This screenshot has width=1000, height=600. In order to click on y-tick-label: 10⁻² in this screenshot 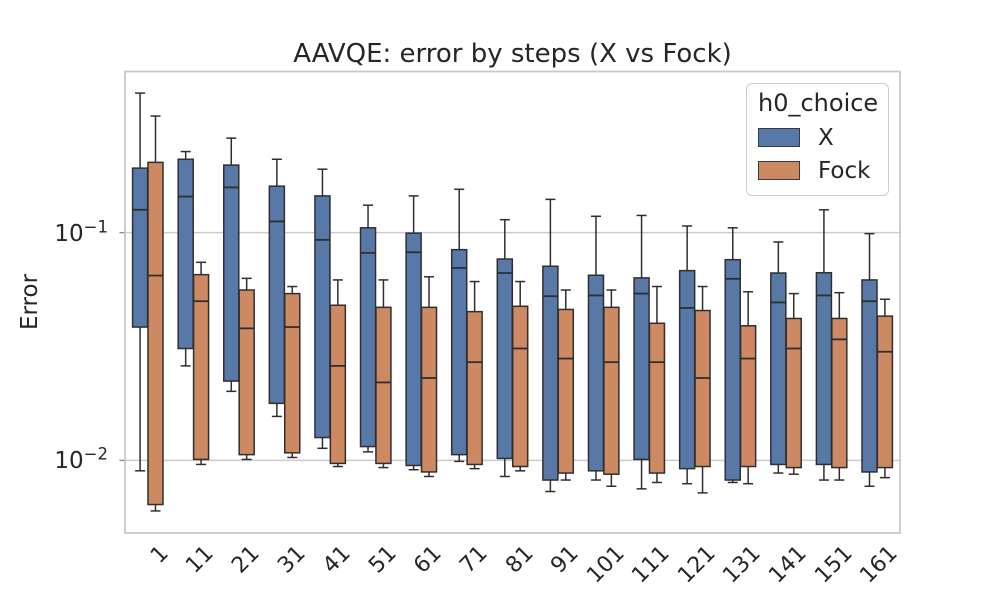, I will do `click(81, 460)`.